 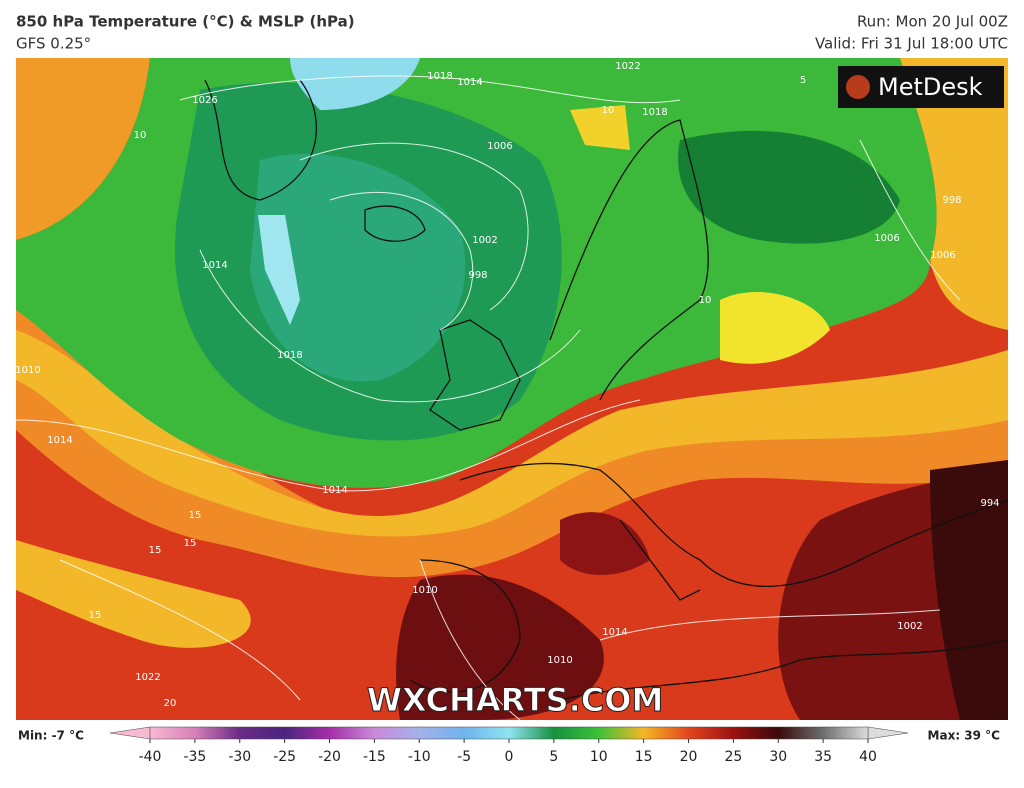 What do you see at coordinates (204, 100) in the screenshot?
I see `contour-label: 1026` at bounding box center [204, 100].